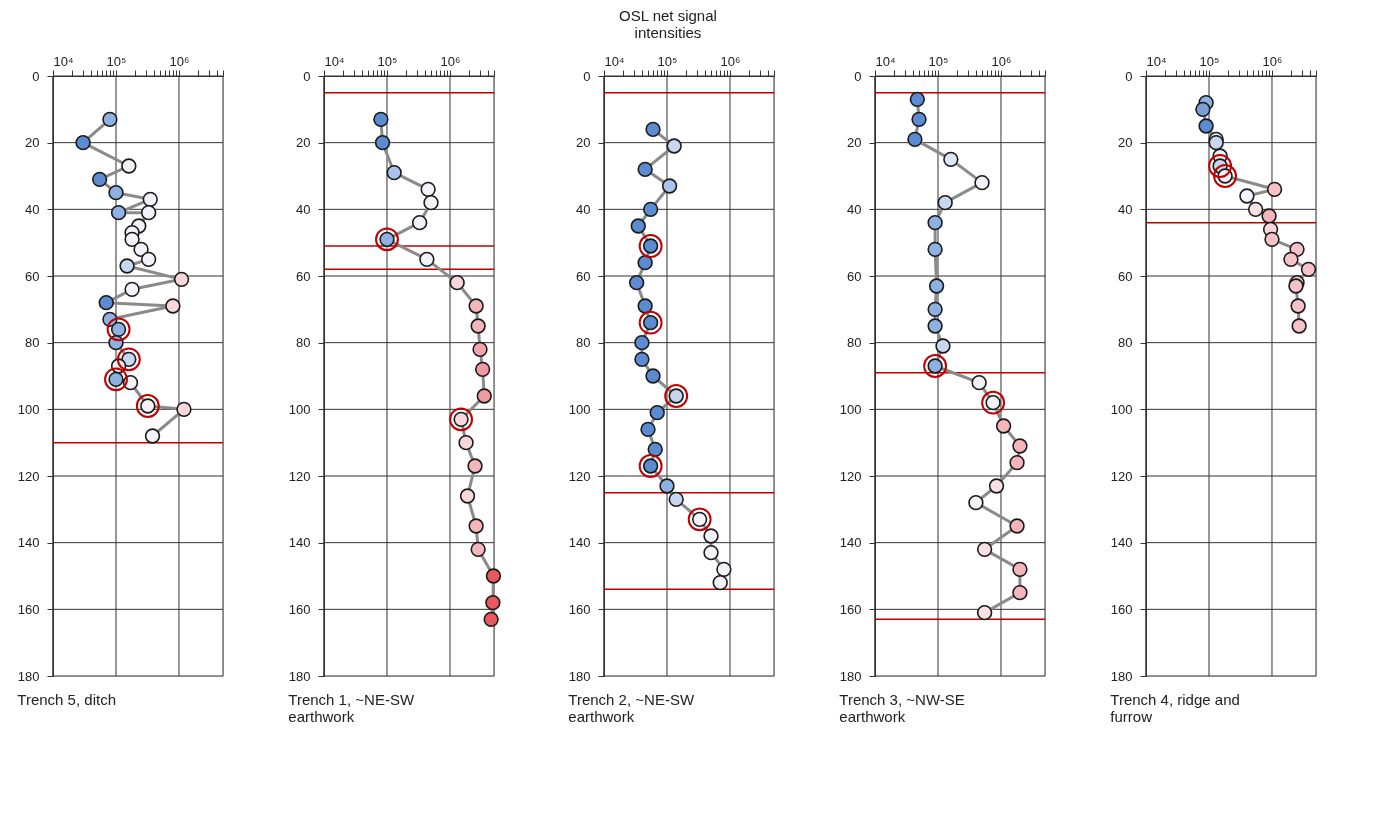  I want to click on x-axis-title: Trench 4, ridge and furrow, so click(1175, 708).